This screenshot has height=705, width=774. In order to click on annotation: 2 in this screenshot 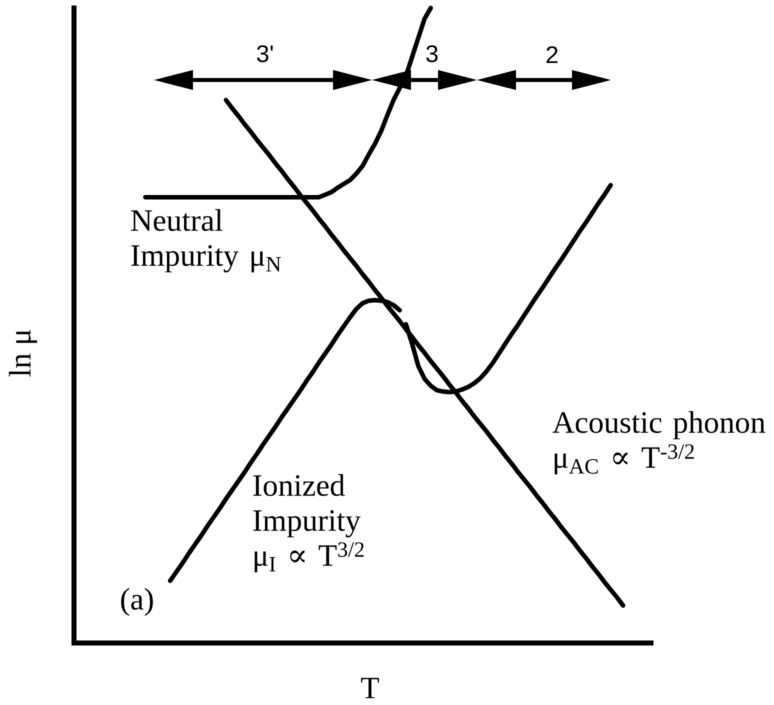, I will do `click(552, 54)`.